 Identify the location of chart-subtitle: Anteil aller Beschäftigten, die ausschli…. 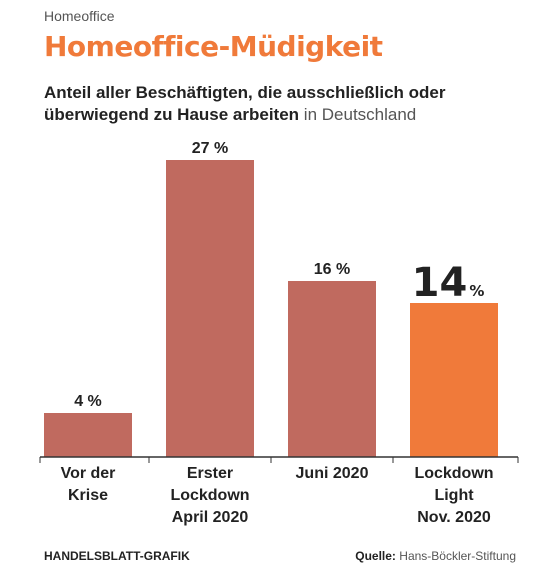
(284, 104).